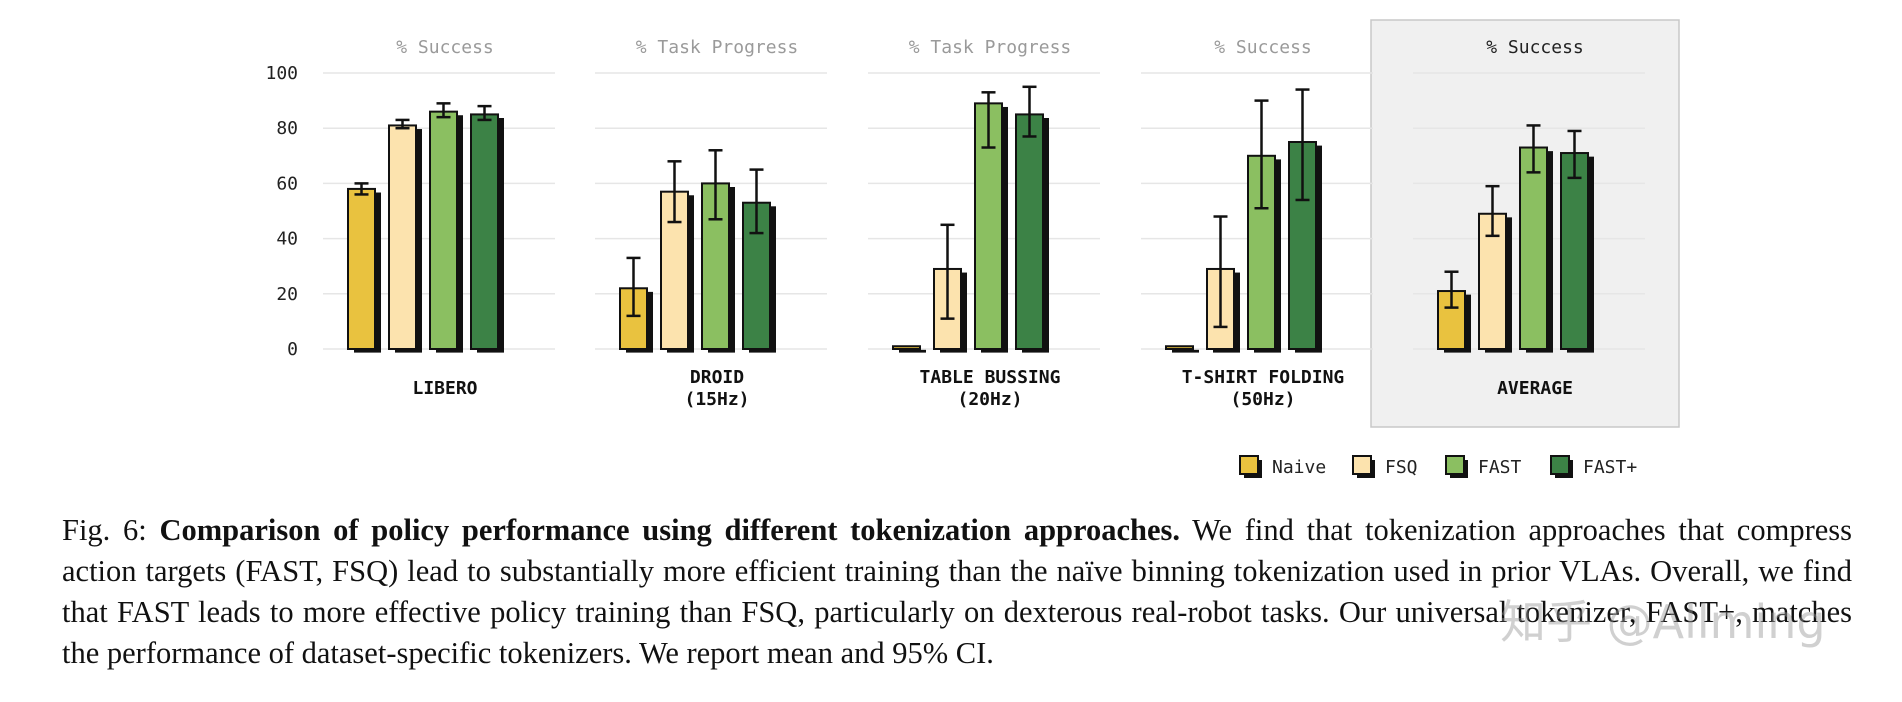 The image size is (1902, 702). I want to click on y-tick-label: 60, so click(287, 183).